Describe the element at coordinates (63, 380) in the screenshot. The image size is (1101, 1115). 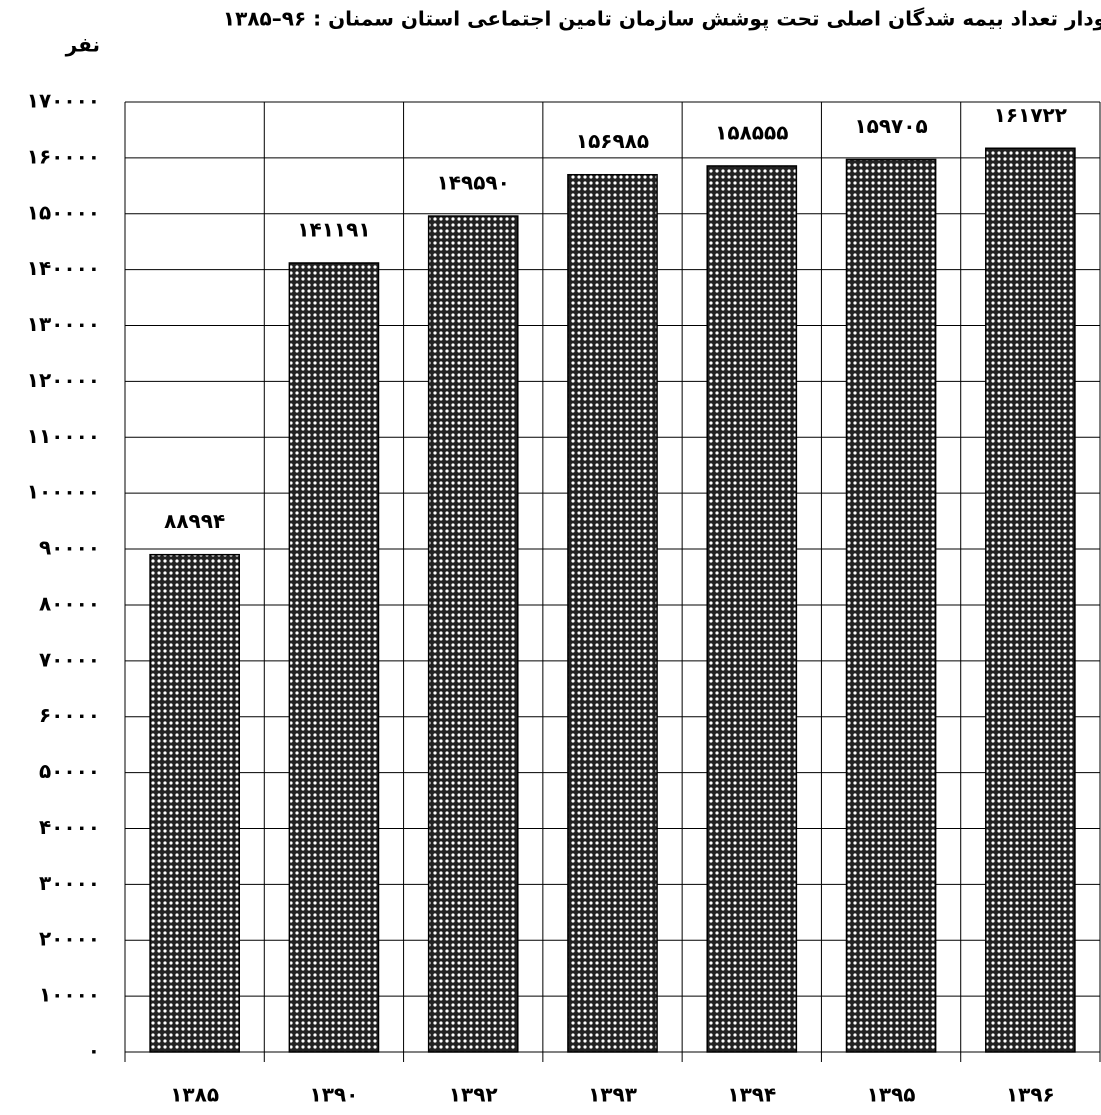
I see `y-tick-label: ۱۲۰۰۰۰` at that location.